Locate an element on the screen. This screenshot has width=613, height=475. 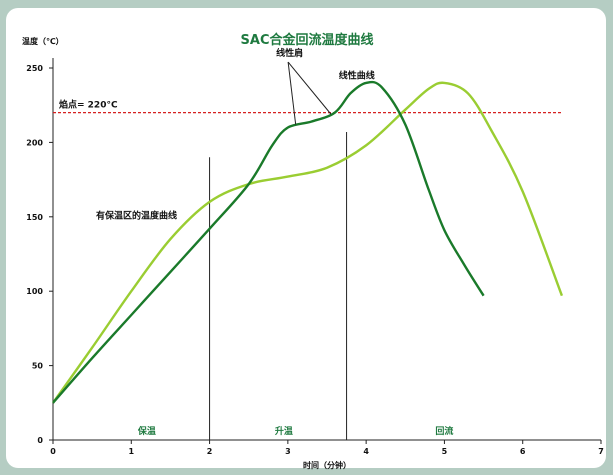
y-tick-label: 150 is located at coordinates (34, 217).